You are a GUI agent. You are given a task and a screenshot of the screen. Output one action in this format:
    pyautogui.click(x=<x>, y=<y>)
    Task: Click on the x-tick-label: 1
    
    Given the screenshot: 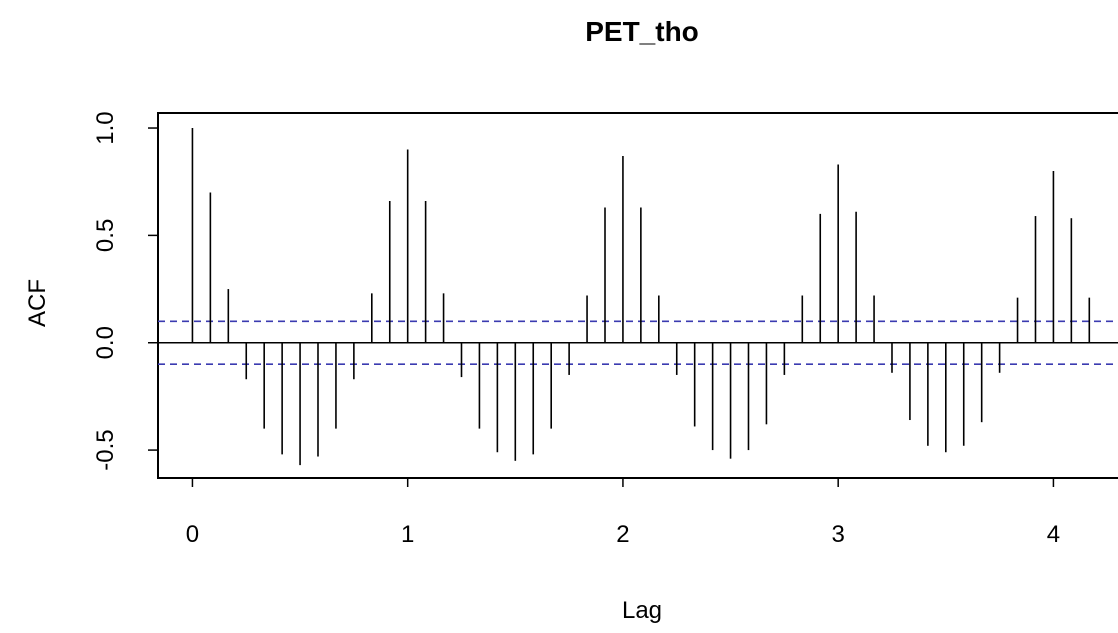 What is the action you would take?
    pyautogui.click(x=407, y=534)
    